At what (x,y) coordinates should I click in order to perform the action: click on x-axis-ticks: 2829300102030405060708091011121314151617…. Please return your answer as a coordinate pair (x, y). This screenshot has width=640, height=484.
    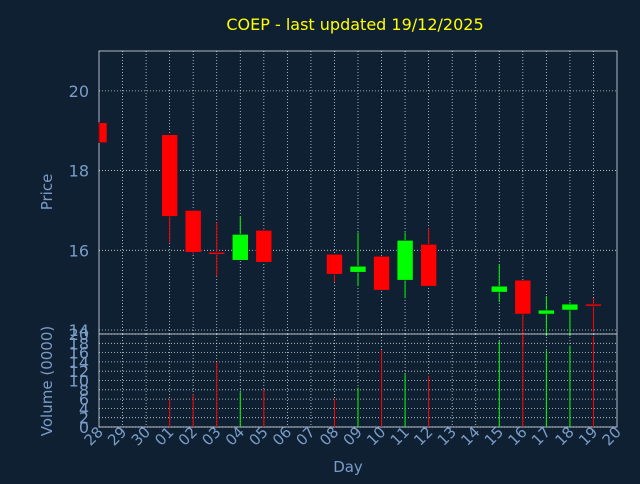
    Looking at the image, I should click on (353, 436).